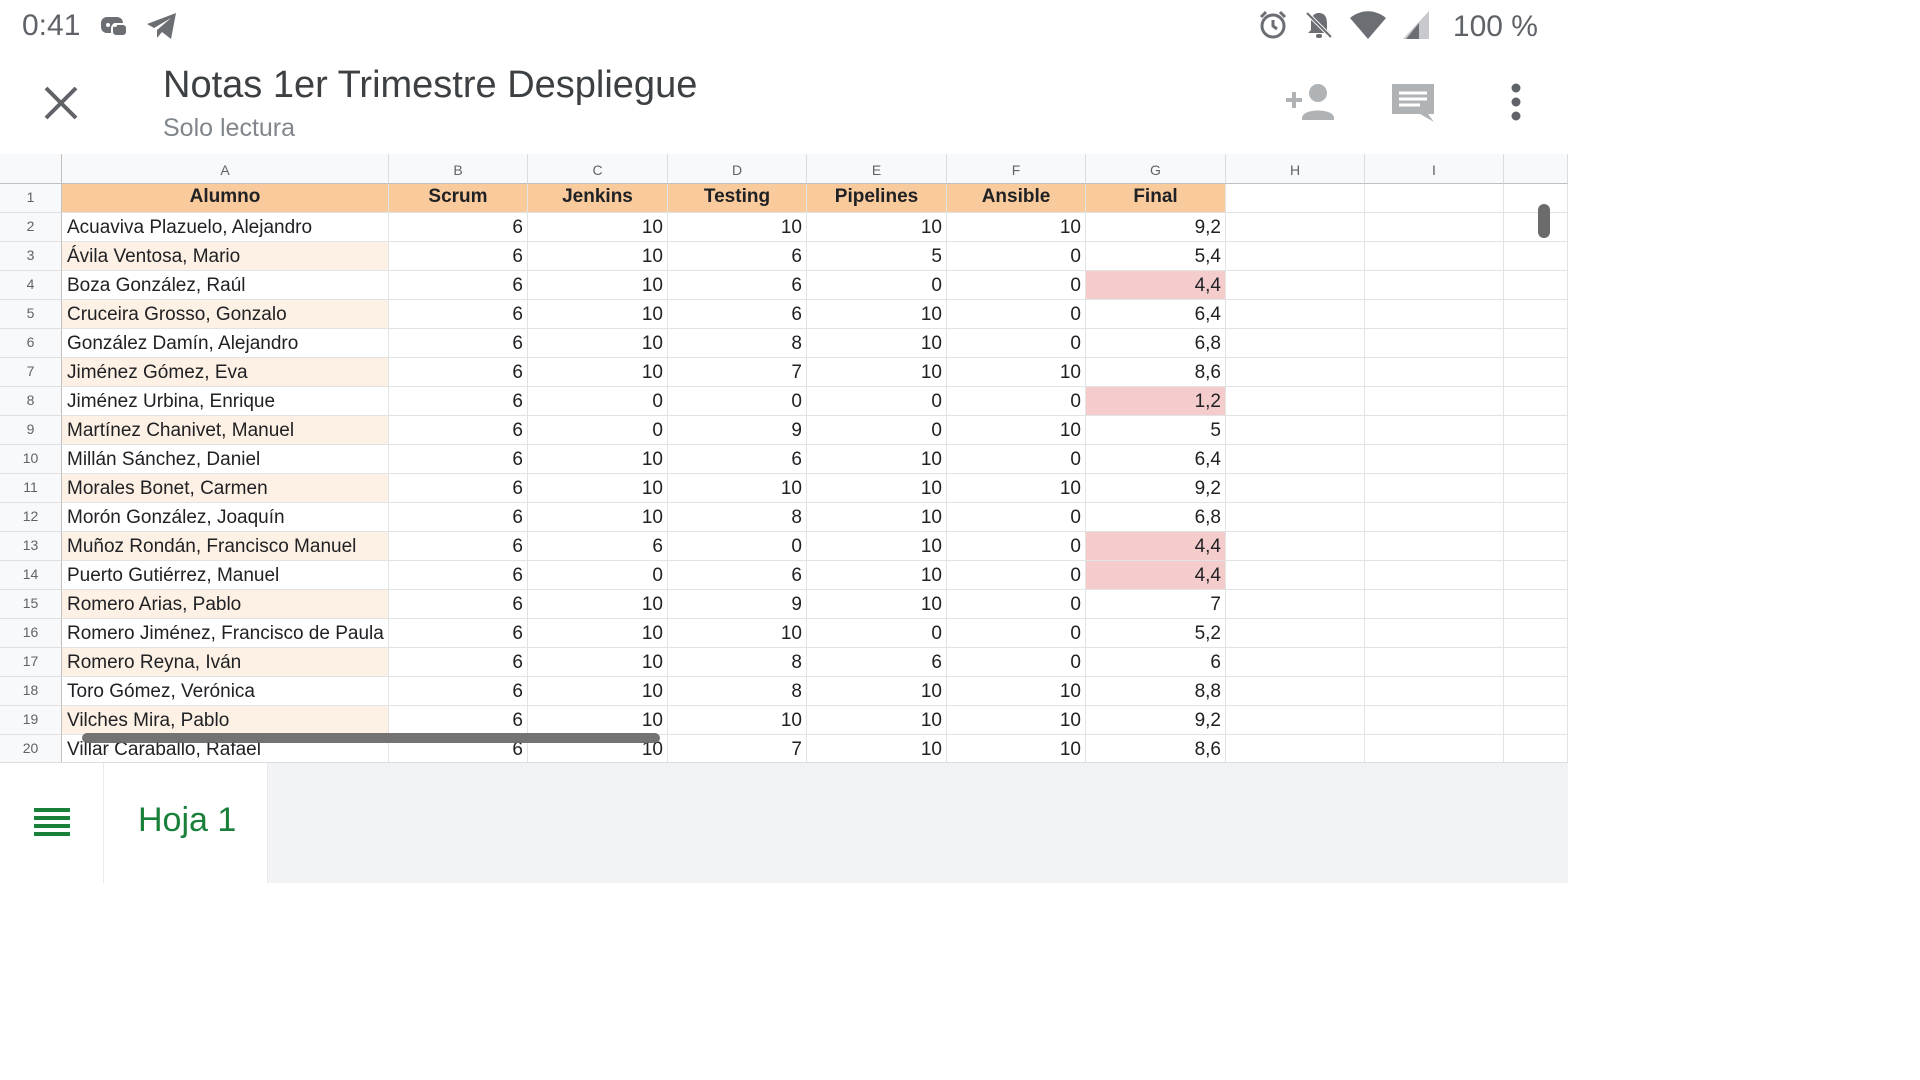 Image resolution: width=1920 pixels, height=1080 pixels. I want to click on horizontal-scrollbar, so click(371, 738).